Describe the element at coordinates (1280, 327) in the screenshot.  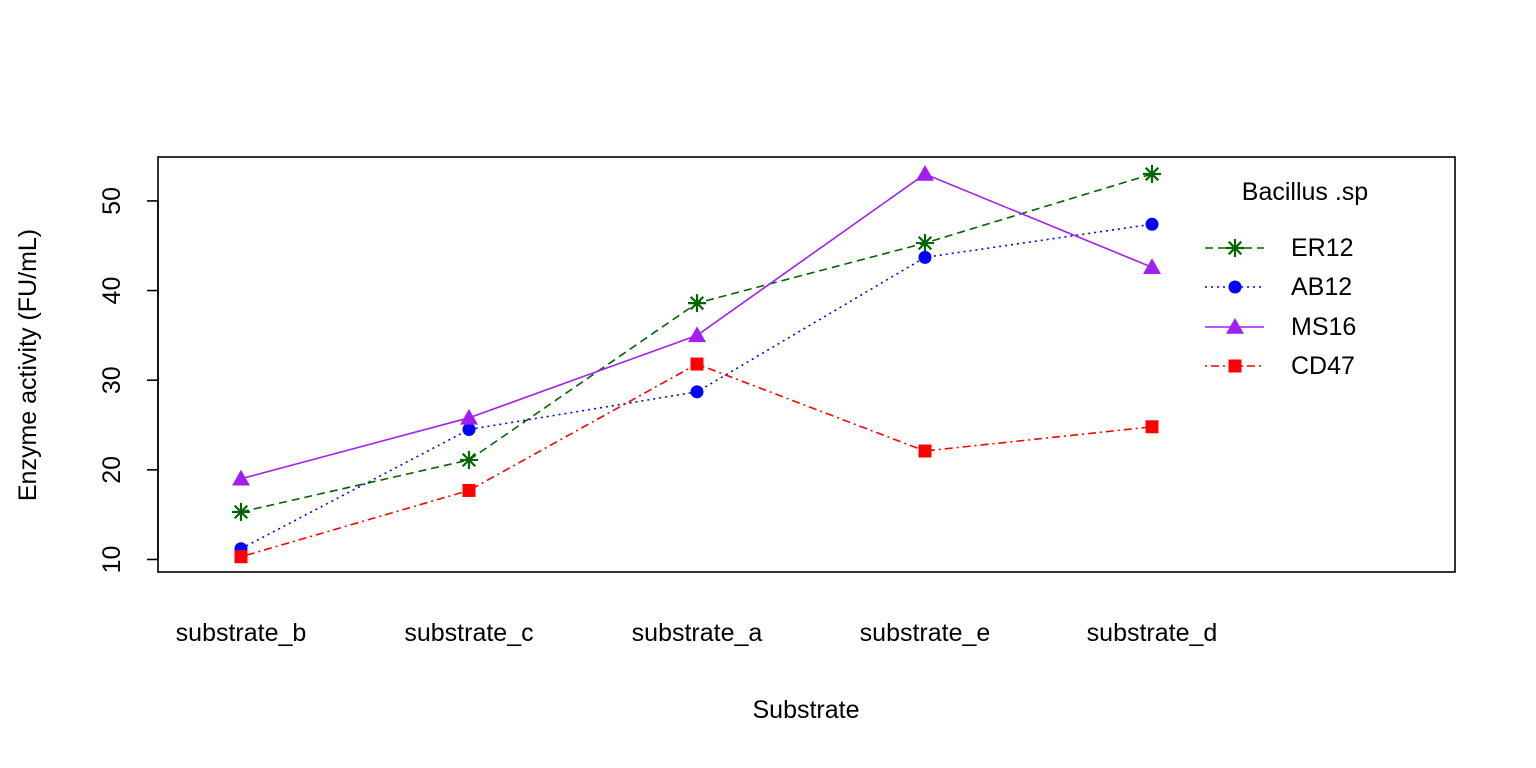
I see `legend-item-ms16: MS16` at that location.